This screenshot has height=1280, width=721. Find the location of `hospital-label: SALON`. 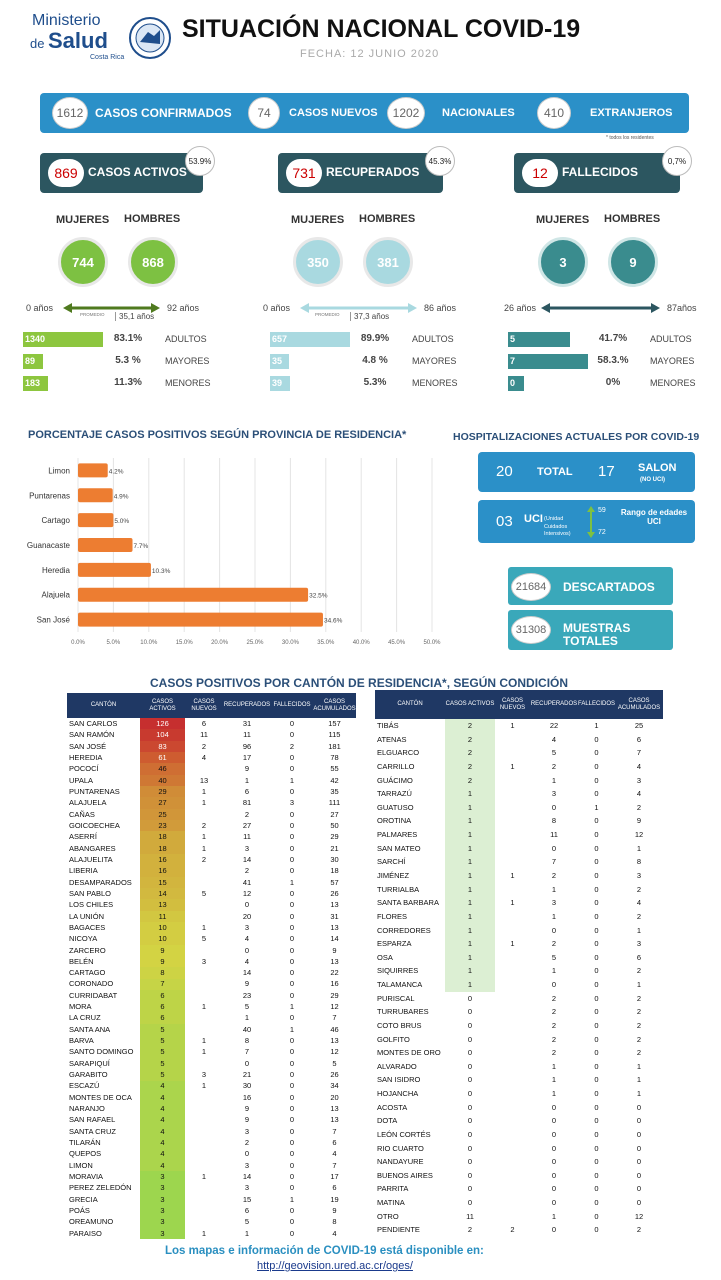

hospital-label: SALON is located at coordinates (657, 468).